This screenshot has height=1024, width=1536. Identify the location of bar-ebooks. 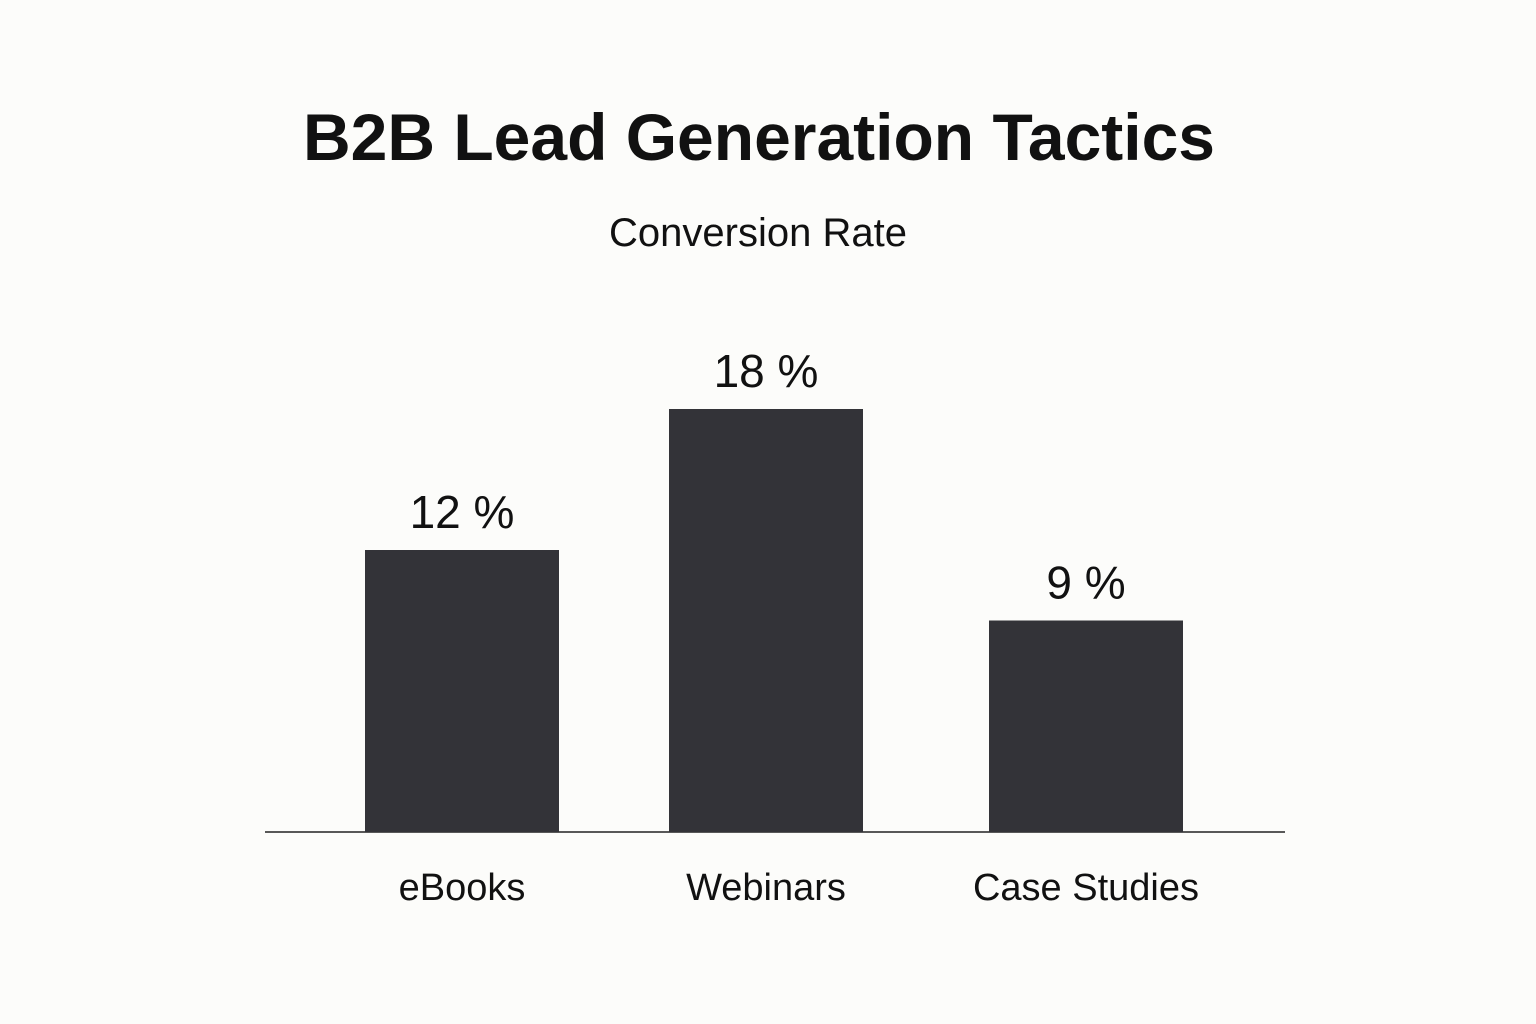
(462, 691).